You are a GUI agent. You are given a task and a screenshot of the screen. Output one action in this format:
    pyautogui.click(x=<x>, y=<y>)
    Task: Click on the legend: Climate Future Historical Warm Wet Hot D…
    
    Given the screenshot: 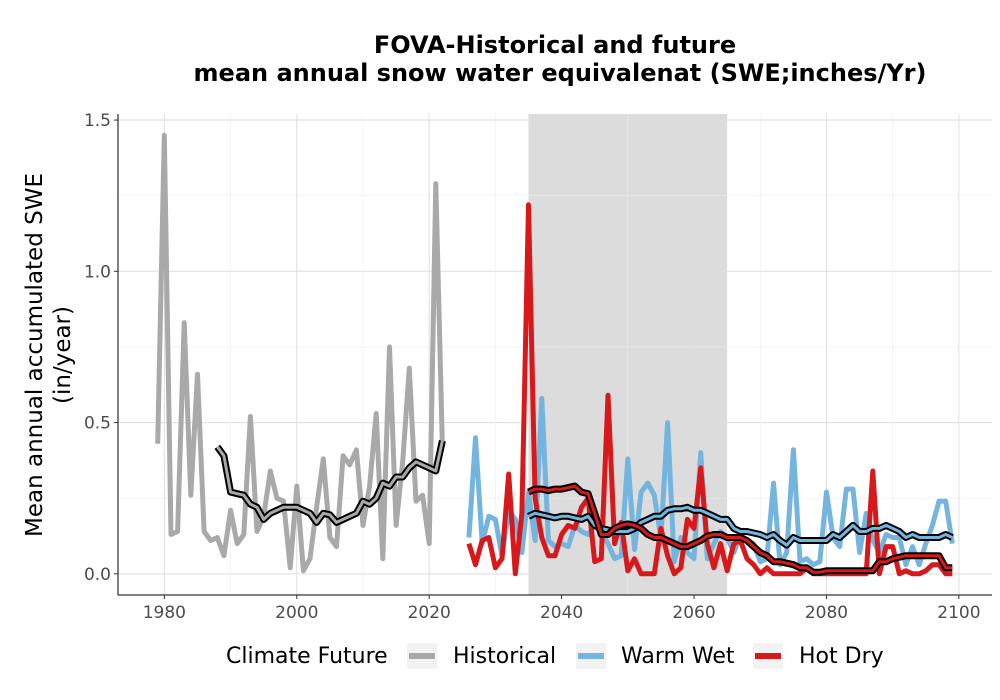 What is the action you would take?
    pyautogui.click(x=555, y=656)
    